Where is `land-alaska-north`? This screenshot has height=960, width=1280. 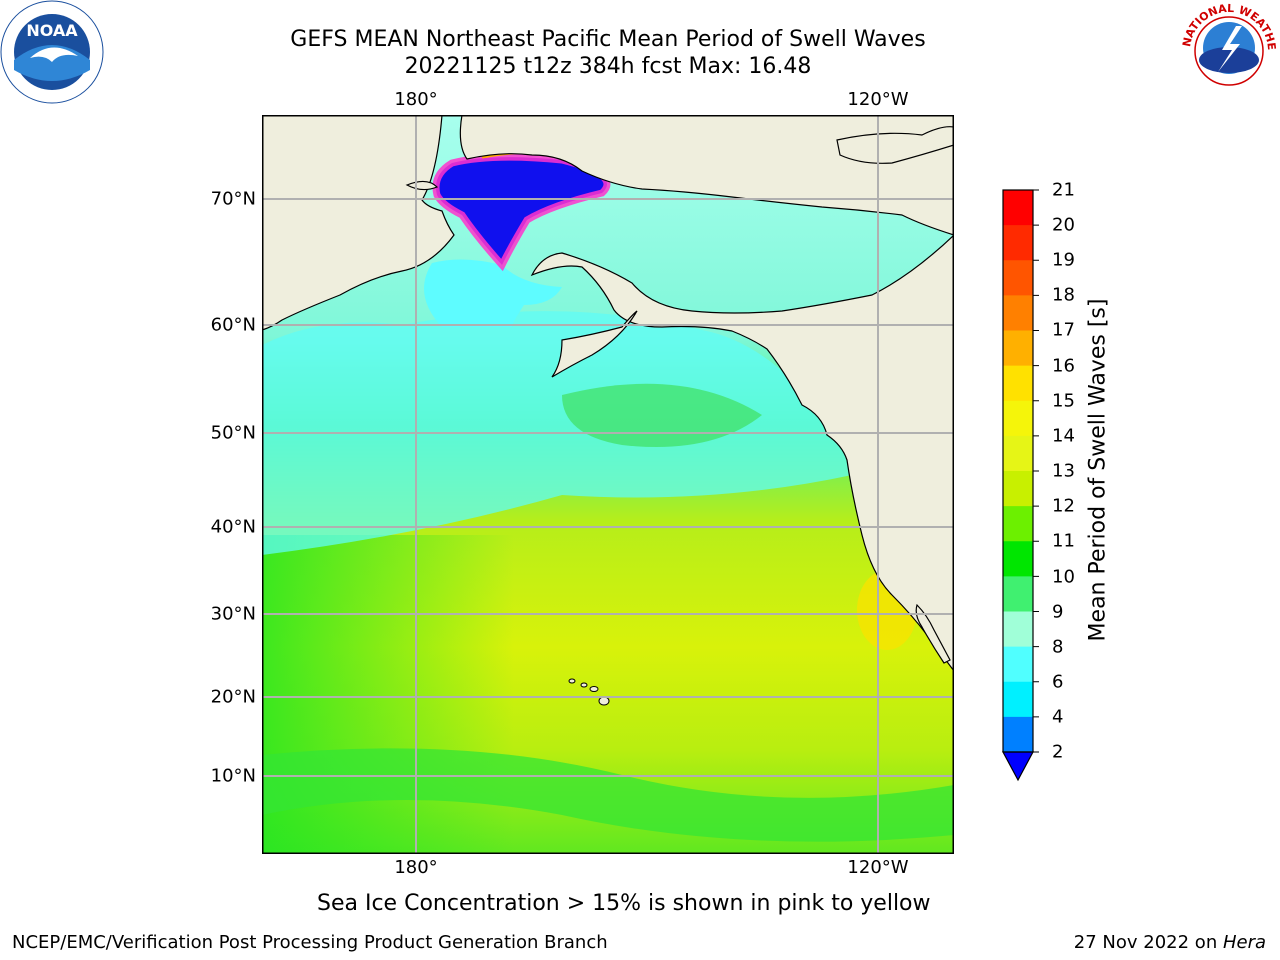 land-alaska-north is located at coordinates (706, 175).